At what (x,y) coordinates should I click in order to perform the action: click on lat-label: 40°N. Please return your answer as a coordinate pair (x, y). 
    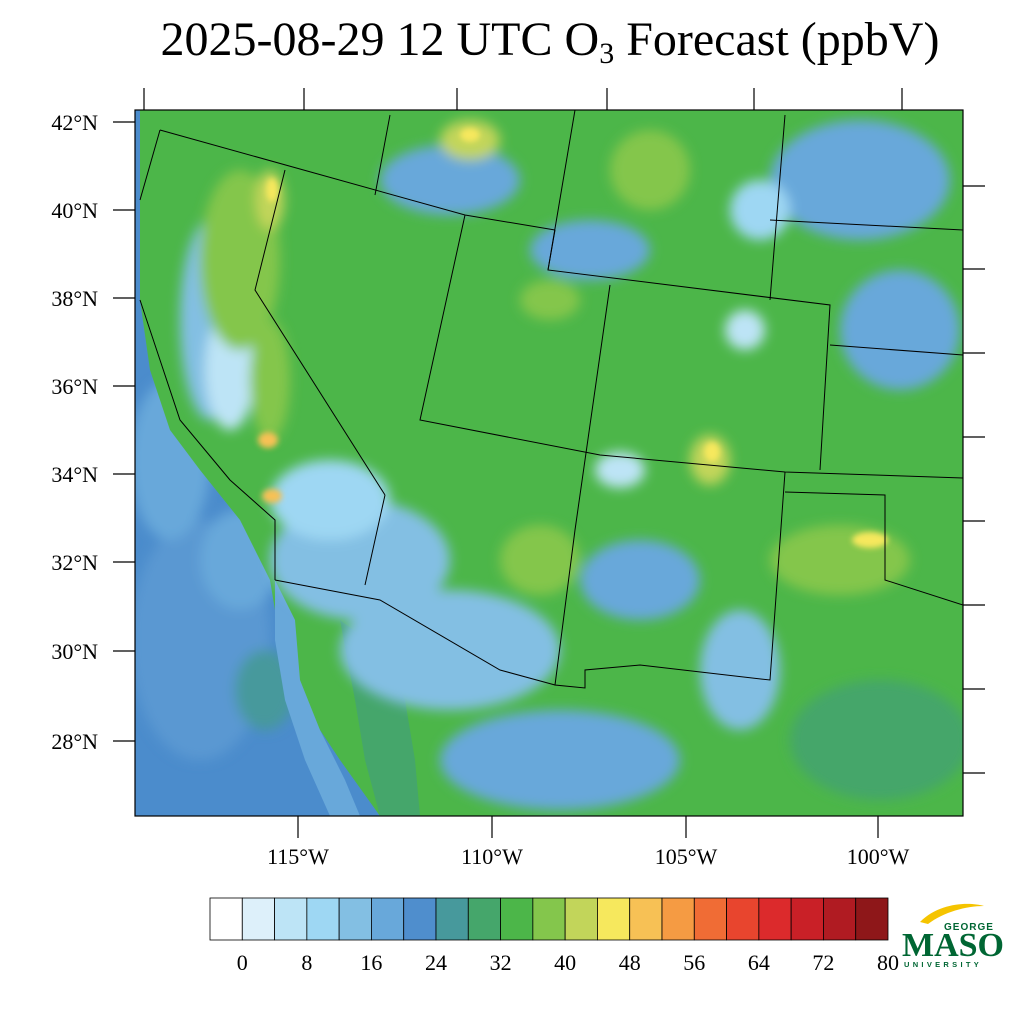
    Looking at the image, I should click on (74, 210).